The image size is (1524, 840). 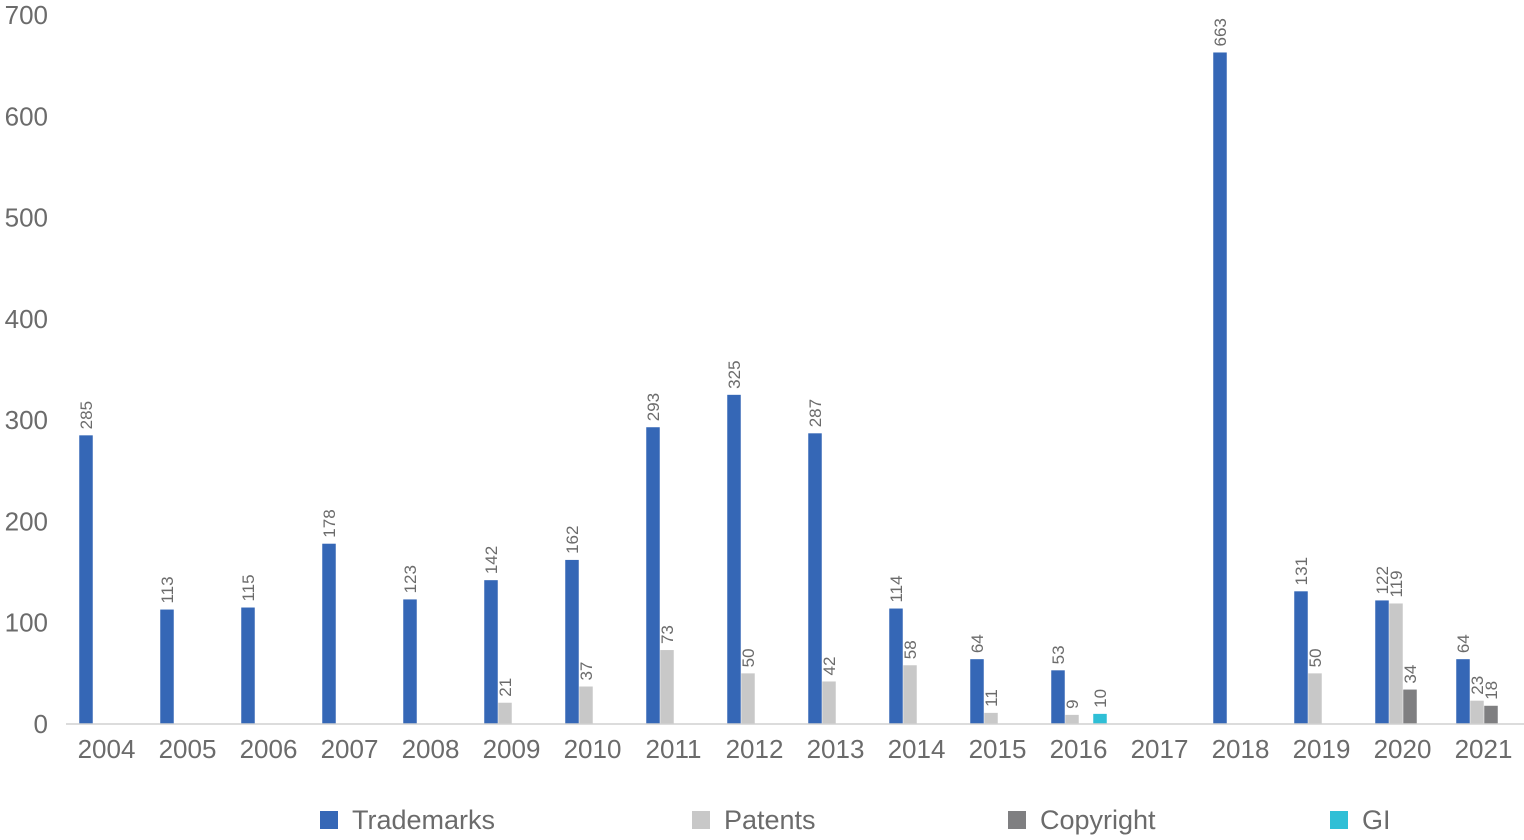 What do you see at coordinates (1376, 819) in the screenshot?
I see `legend-label: GI` at bounding box center [1376, 819].